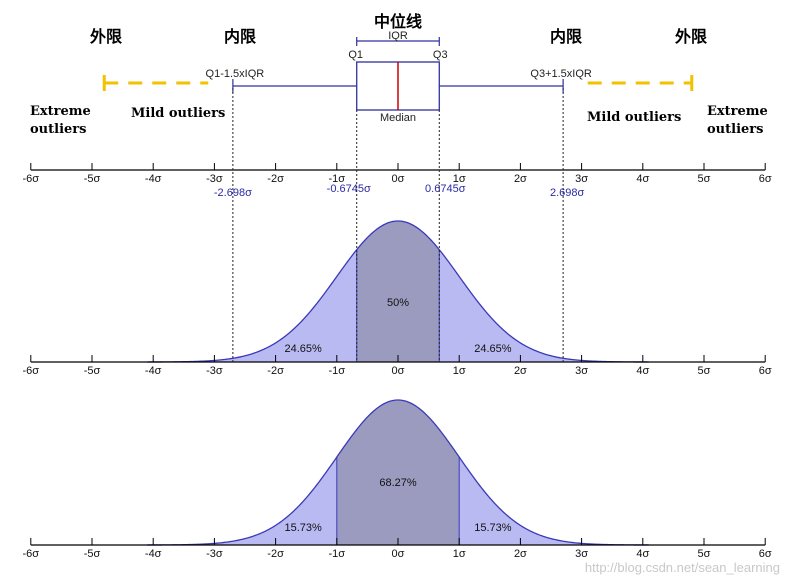 Image resolution: width=798 pixels, height=584 pixels. I want to click on sigma-axis-top: -6σ -5σ -4σ -3σ -2σ -1σ 0σ 1σ 2σ 3σ 4σ 5σ 6σ, so click(397, 174).